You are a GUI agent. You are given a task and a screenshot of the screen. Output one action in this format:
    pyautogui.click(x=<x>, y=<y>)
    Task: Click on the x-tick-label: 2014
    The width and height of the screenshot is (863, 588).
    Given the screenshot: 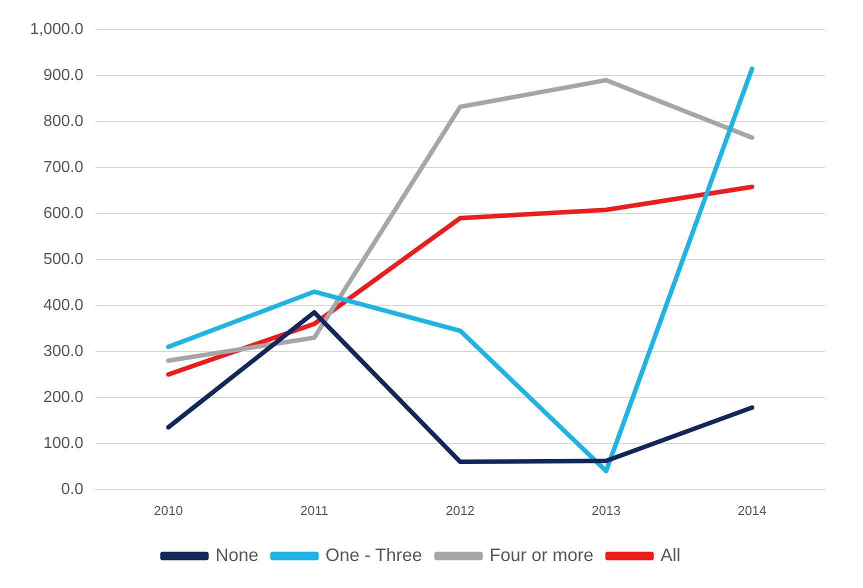 What is the action you would take?
    pyautogui.click(x=752, y=510)
    